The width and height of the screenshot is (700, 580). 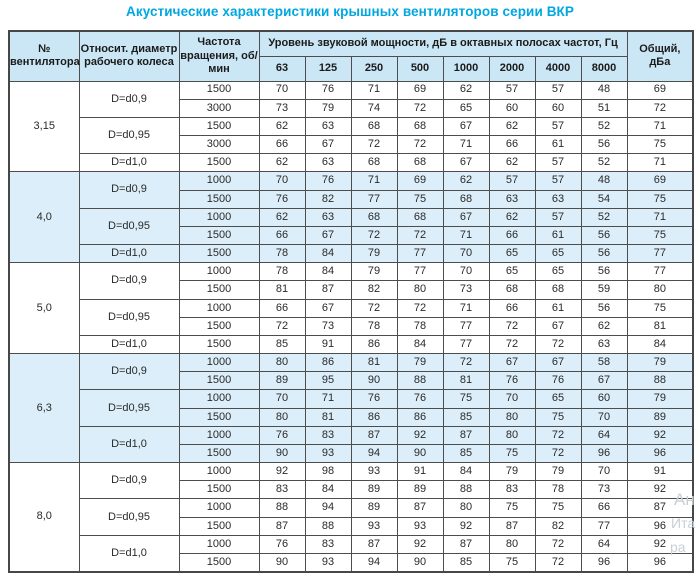 What do you see at coordinates (328, 472) in the screenshot?
I see `value-cell: 98` at bounding box center [328, 472].